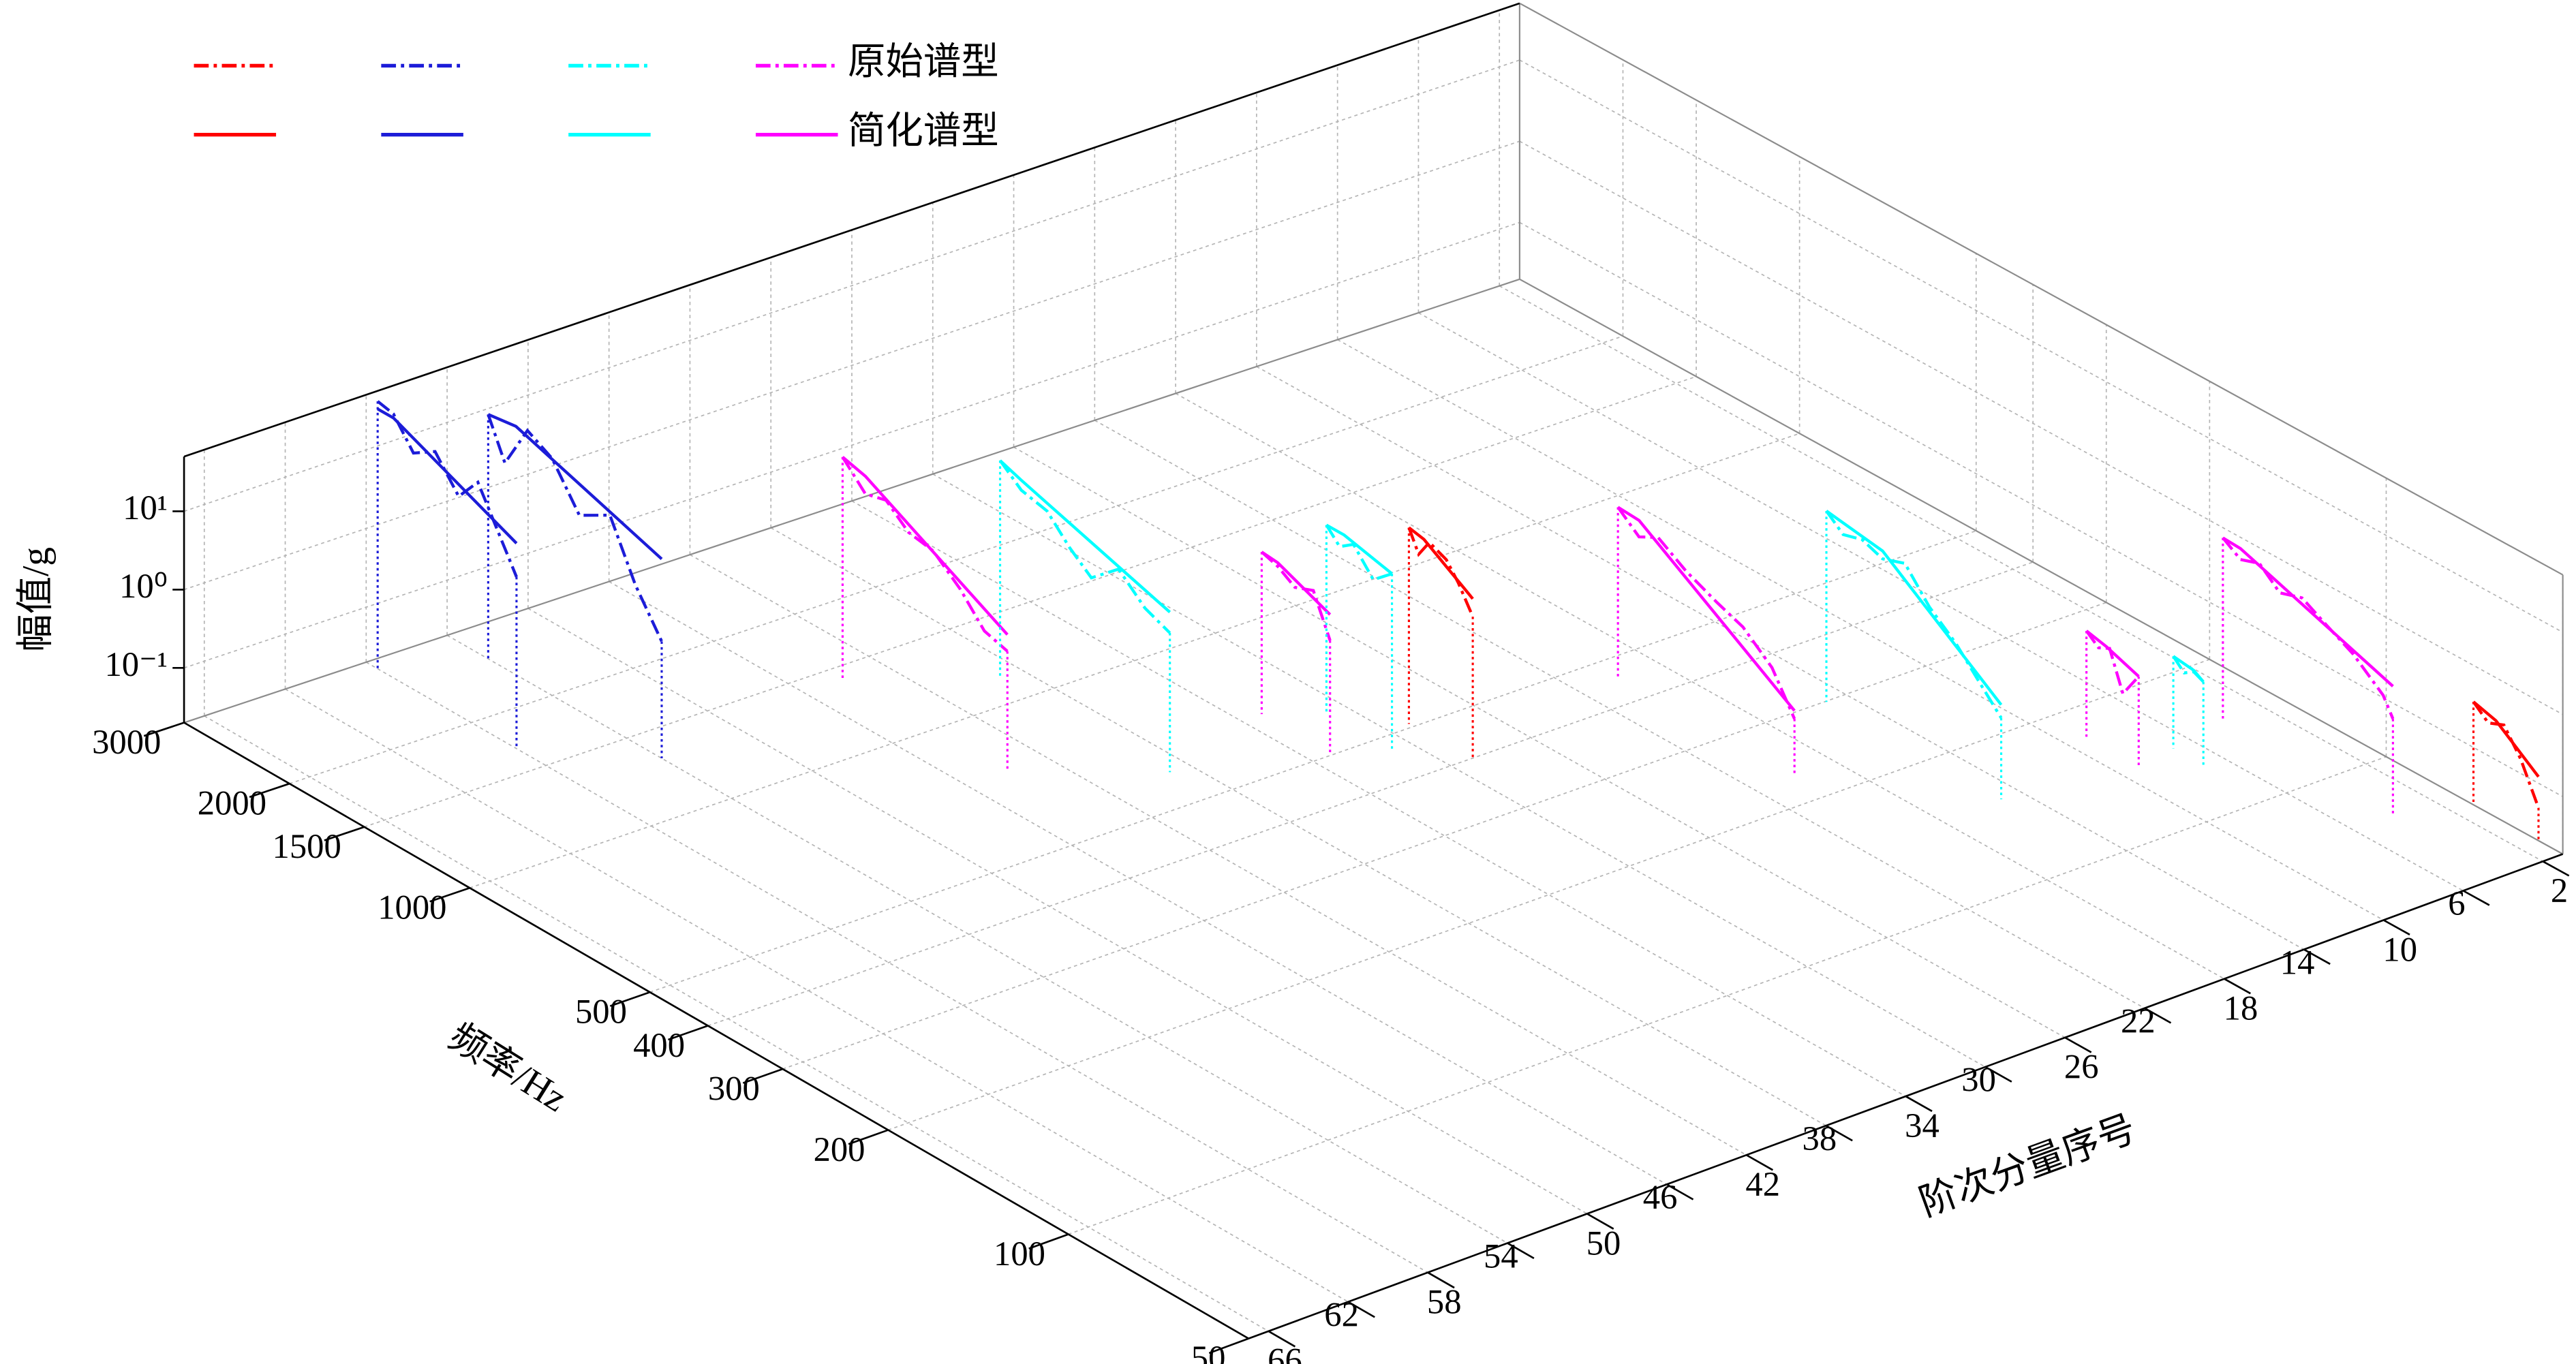 Image resolution: width=2576 pixels, height=1364 pixels. Describe the element at coordinates (143, 586) in the screenshot. I see `z-tick-label: 10⁰` at that location.